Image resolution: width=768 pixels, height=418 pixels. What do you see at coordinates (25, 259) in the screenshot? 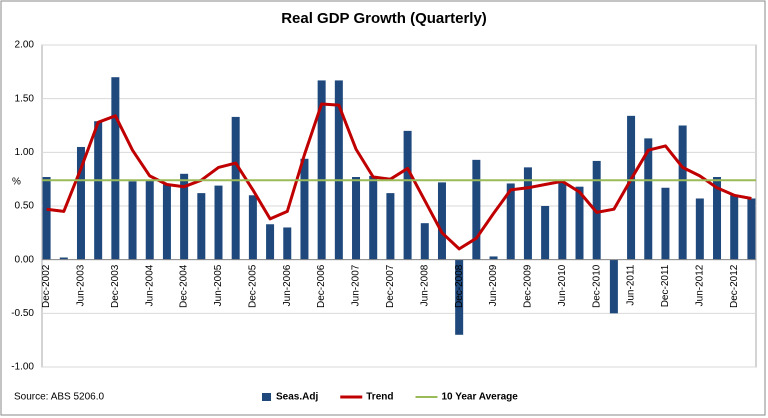
I see `y-tick-label: 0.00` at bounding box center [25, 259].